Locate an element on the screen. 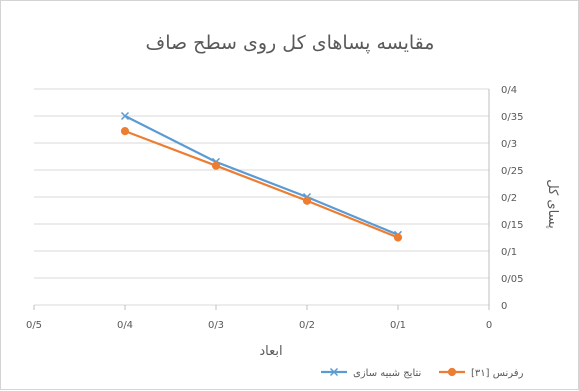 This screenshot has width=579, height=391. series-1-marker is located at coordinates (125, 116).